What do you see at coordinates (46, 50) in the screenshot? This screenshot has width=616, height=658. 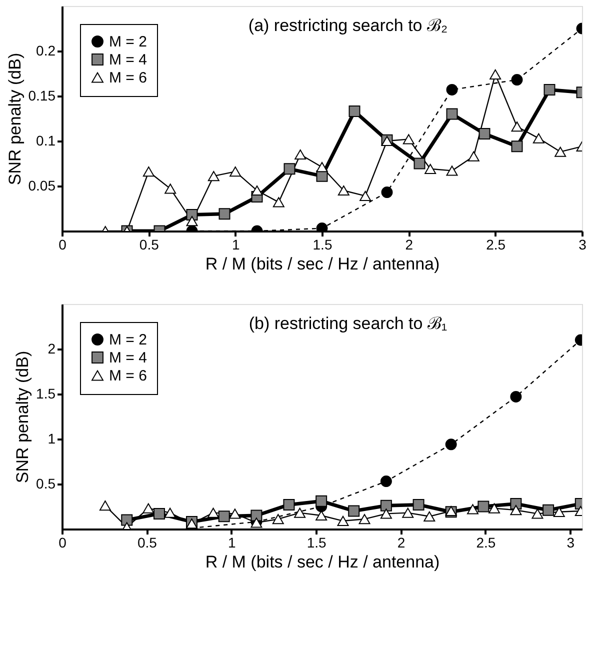 I see `y-tick-label: 0.2` at bounding box center [46, 50].